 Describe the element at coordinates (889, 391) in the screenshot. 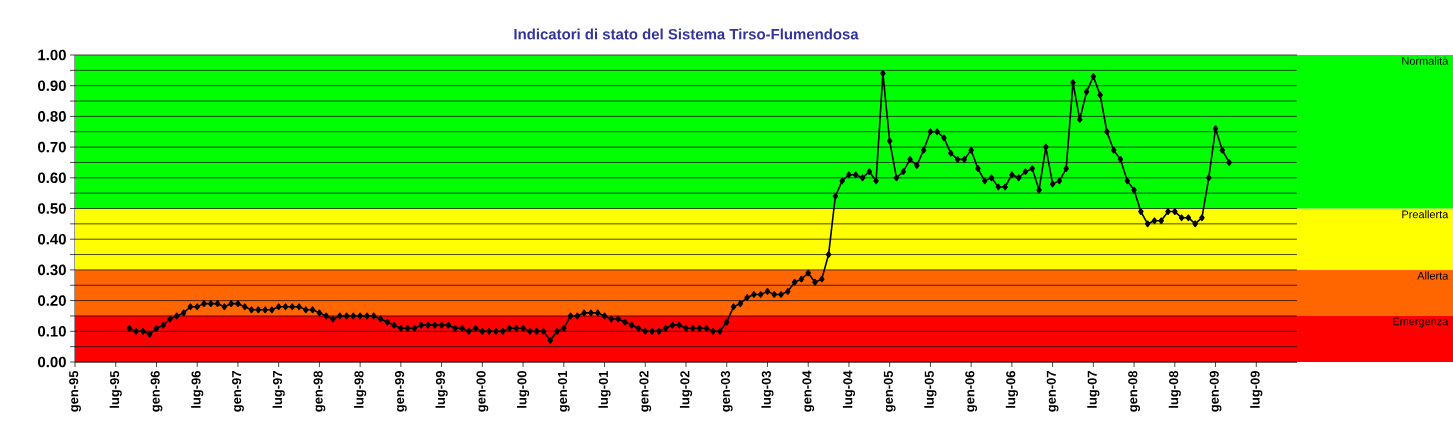

I see `x-tick-label: gen-05` at that location.